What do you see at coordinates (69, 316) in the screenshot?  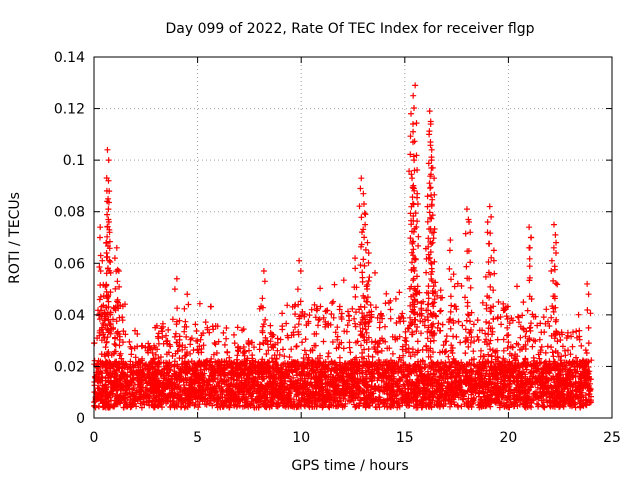 I see `y-tick-label: 0.04` at bounding box center [69, 316].